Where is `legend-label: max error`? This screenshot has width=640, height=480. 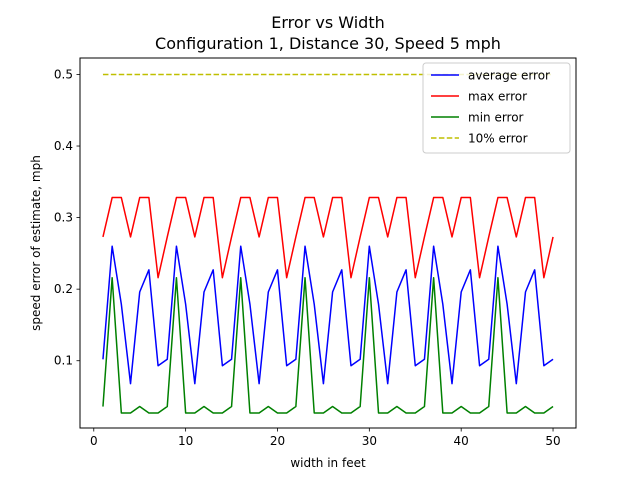
legend-label: max error is located at coordinates (497, 97).